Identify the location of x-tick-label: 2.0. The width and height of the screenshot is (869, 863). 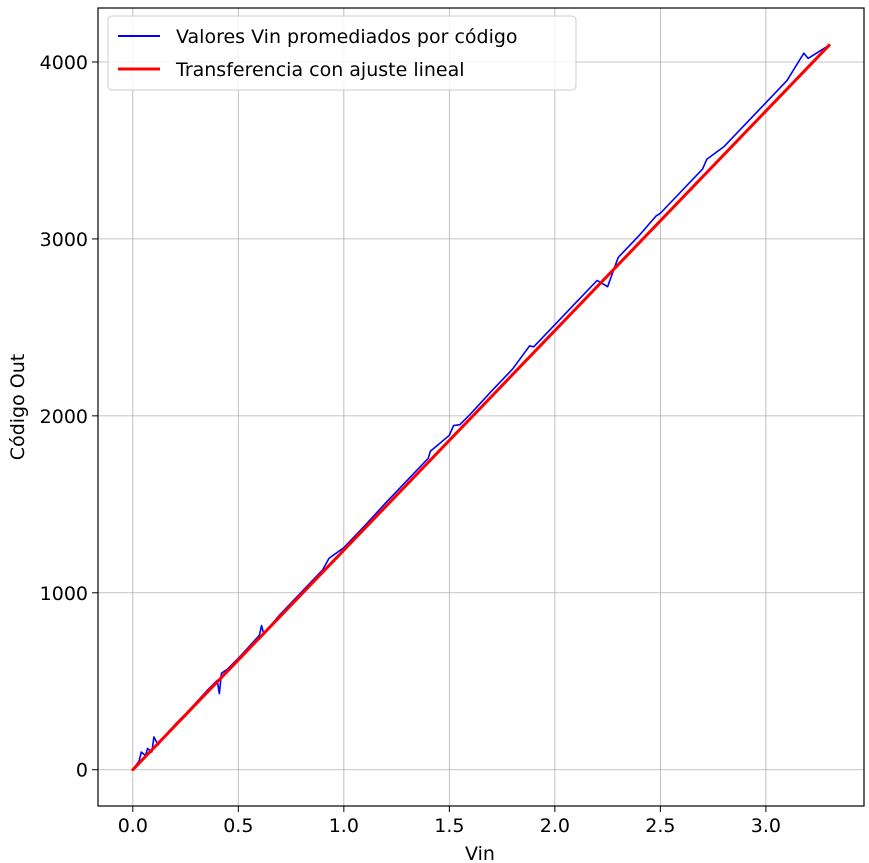
(555, 826).